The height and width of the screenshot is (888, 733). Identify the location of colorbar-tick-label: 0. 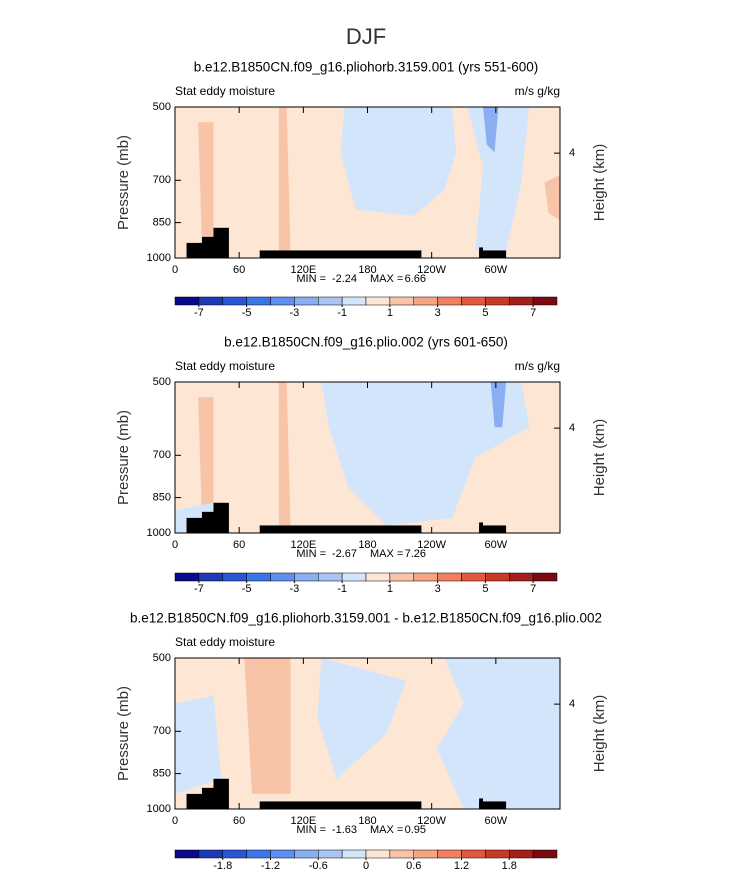
(366, 866).